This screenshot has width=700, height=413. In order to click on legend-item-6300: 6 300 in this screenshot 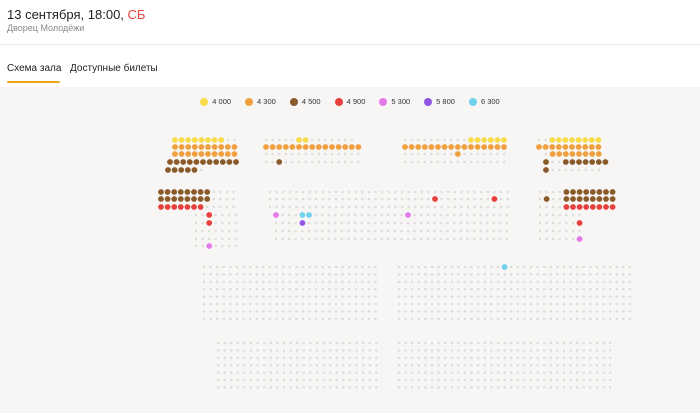, I will do `click(484, 101)`.